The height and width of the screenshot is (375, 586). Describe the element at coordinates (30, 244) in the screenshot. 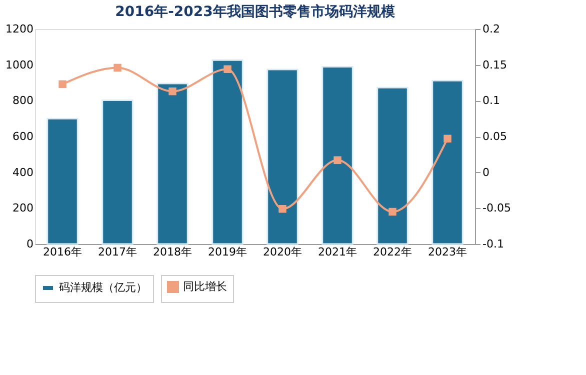

I see `y-tick-label: 0` at that location.